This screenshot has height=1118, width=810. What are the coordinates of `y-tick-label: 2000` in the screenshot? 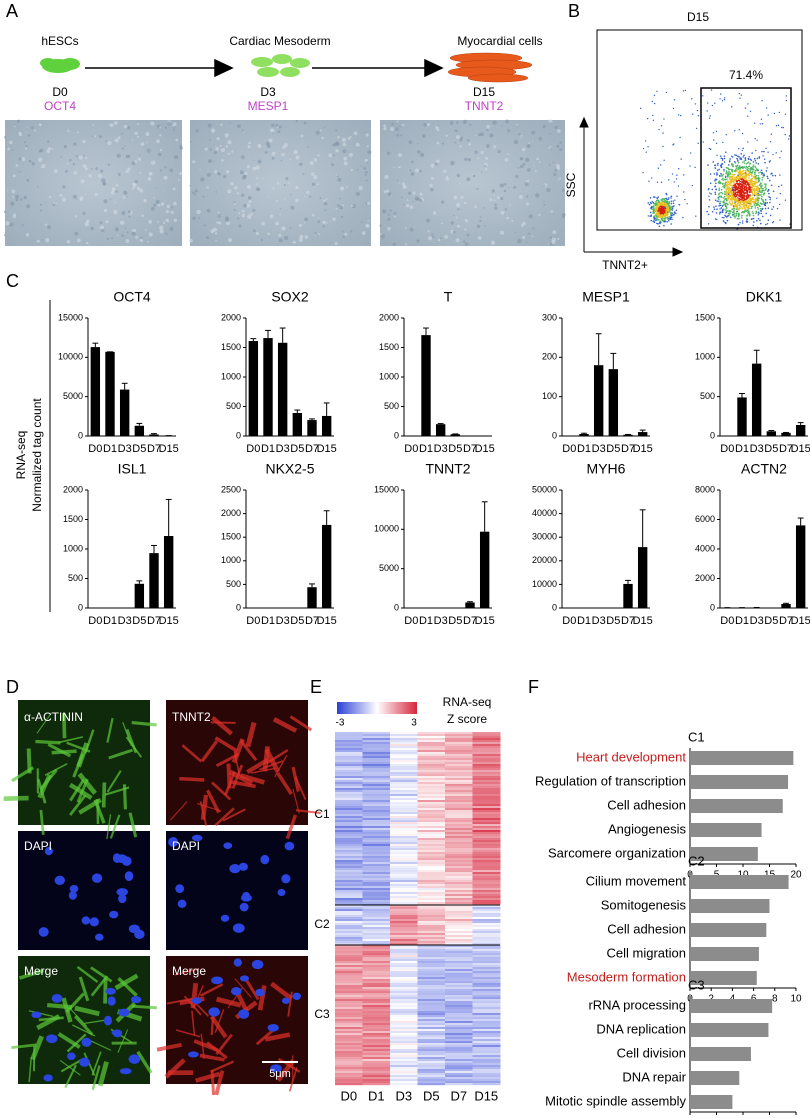 It's located at (231, 317).